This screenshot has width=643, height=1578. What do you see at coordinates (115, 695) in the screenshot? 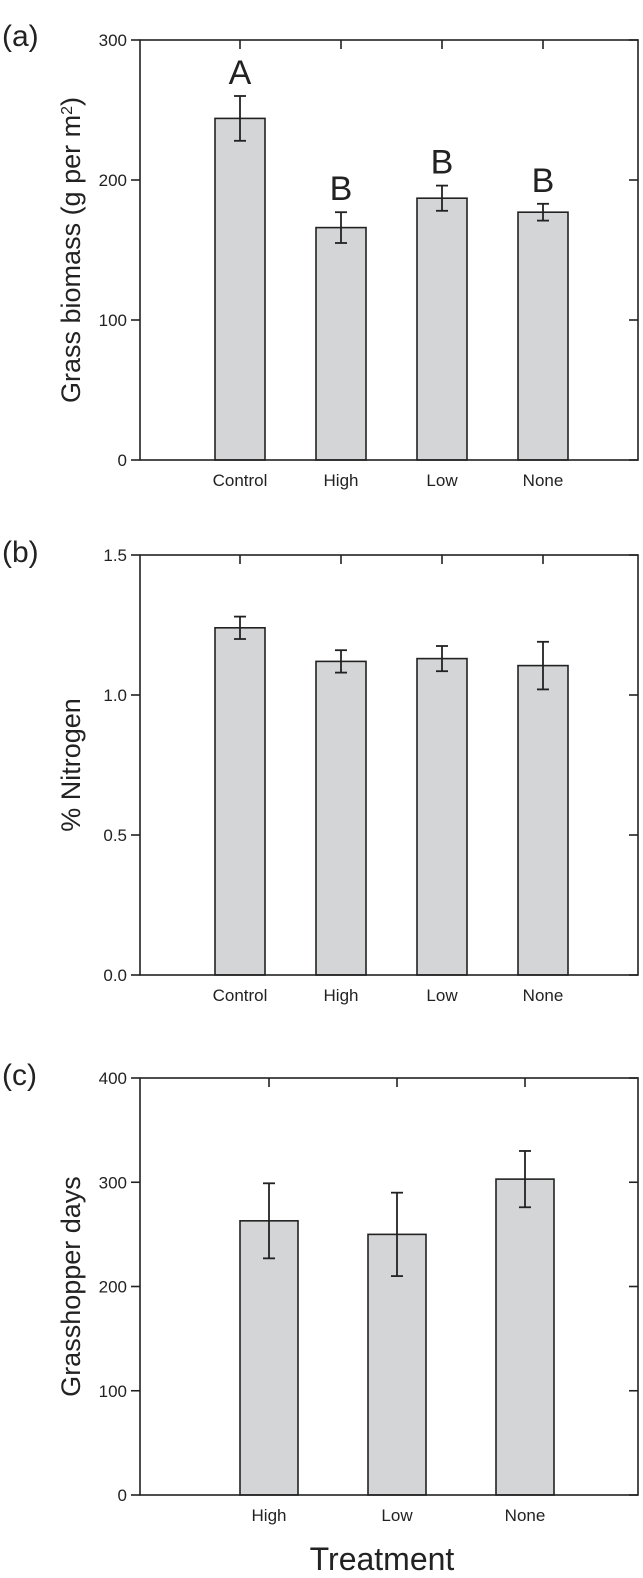
I see `y-tick-label: 1.0` at bounding box center [115, 695].